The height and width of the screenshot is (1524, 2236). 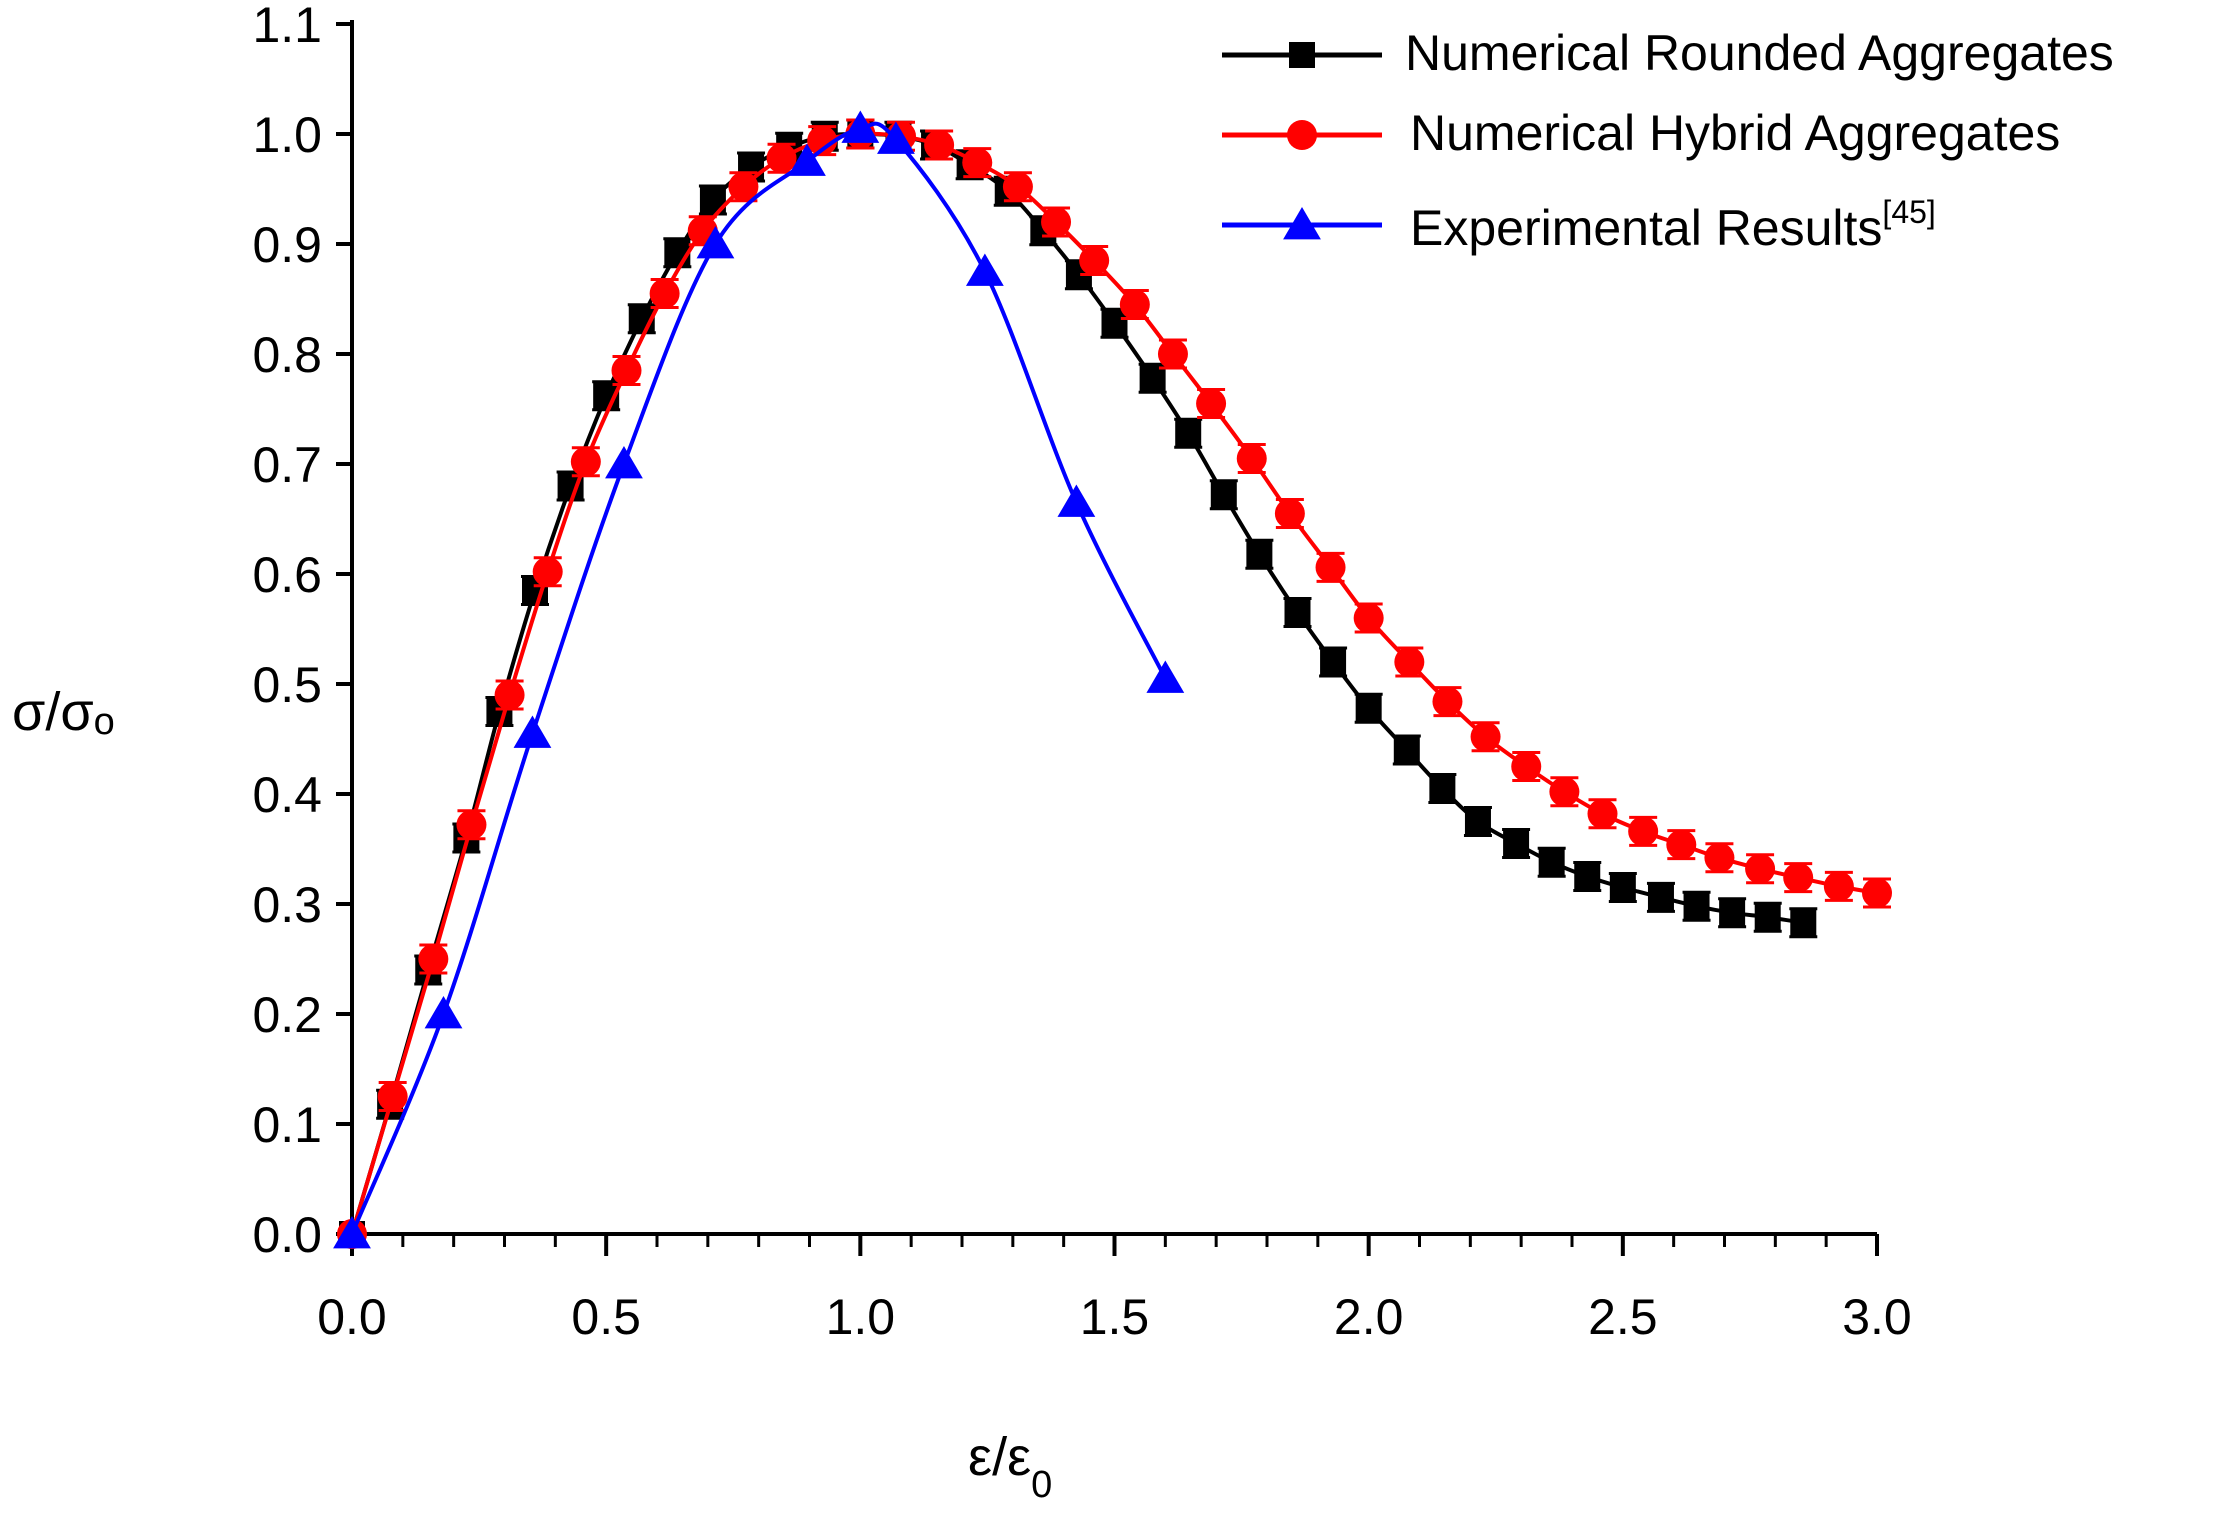 What do you see at coordinates (999, 1457) in the screenshot?
I see `x-axis-title-main: ε/ε` at bounding box center [999, 1457].